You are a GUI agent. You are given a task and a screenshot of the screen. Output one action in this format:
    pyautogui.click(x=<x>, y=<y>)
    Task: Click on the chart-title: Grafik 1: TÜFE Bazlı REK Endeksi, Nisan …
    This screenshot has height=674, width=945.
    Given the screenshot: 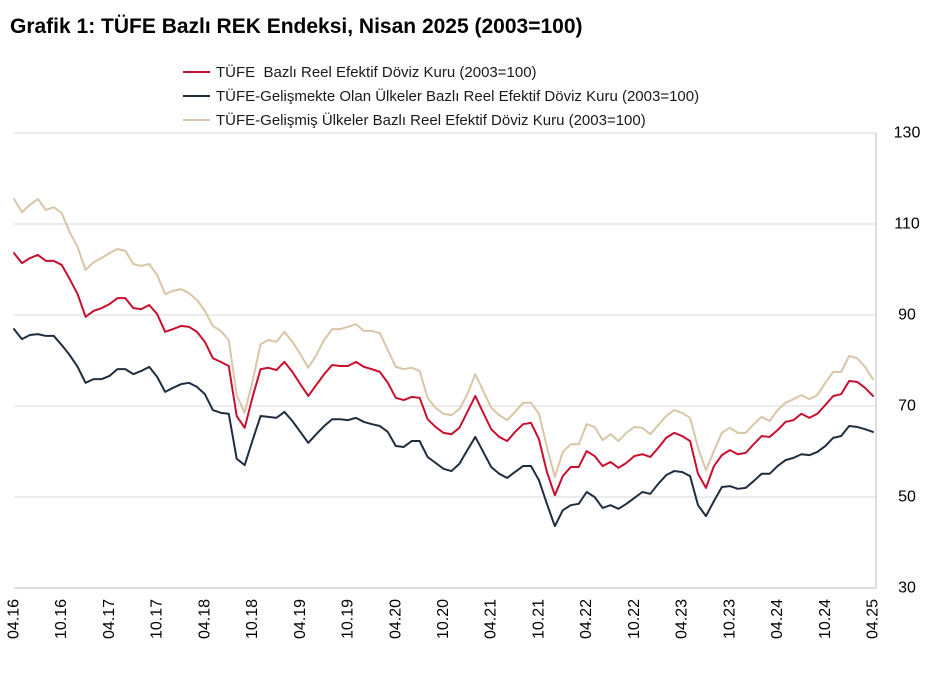 What is the action you would take?
    pyautogui.click(x=296, y=26)
    